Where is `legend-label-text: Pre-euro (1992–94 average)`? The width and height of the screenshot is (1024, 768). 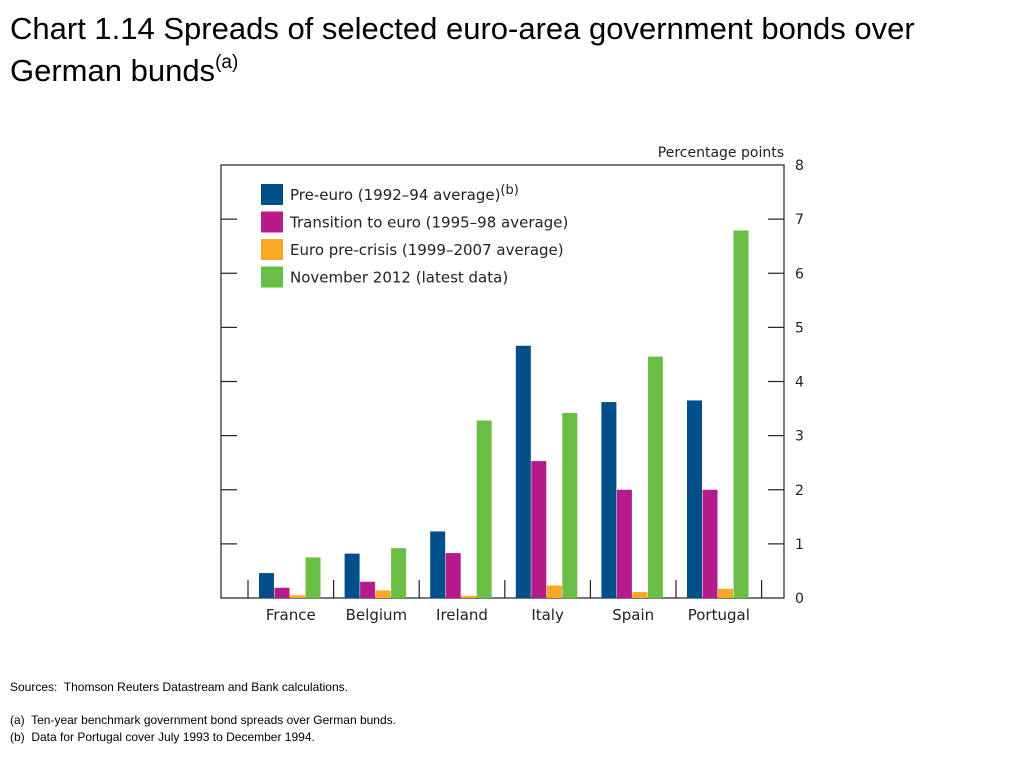 legend-label-text: Pre-euro (1992–94 average) is located at coordinates (395, 195).